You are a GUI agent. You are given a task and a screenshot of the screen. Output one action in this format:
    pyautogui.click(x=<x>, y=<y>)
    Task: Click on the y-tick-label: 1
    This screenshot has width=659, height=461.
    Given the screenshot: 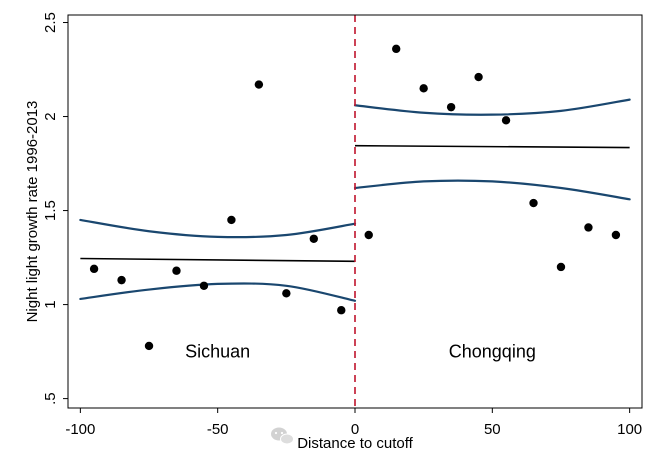 What is the action you would take?
    pyautogui.click(x=50, y=304)
    